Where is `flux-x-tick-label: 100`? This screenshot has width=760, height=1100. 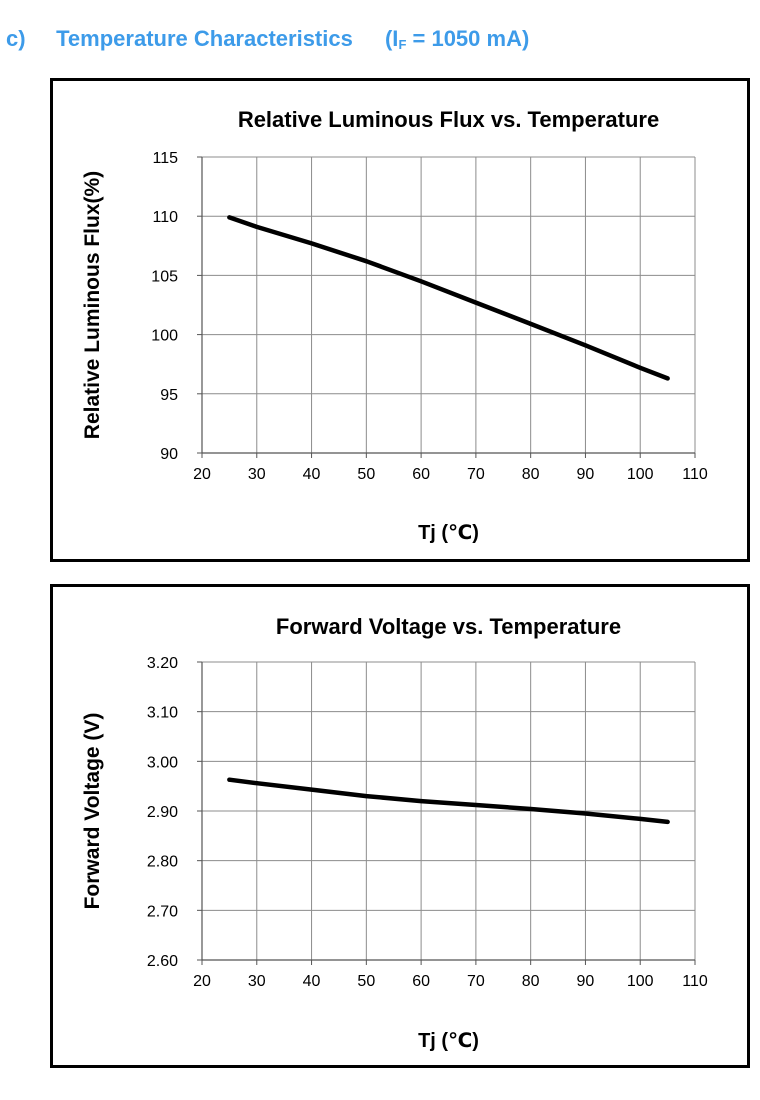
flux-x-tick-label: 100 is located at coordinates (640, 474).